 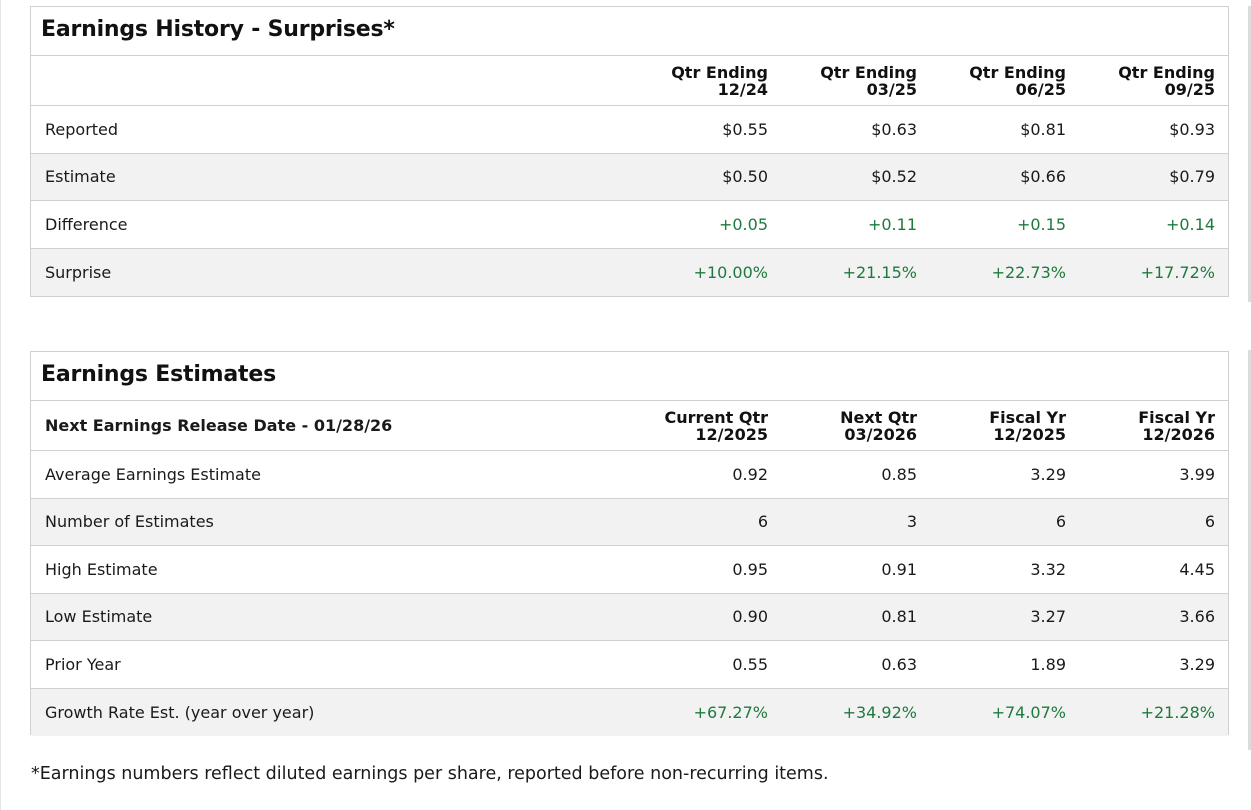 I want to click on row-label: Estimate, so click(x=80, y=177).